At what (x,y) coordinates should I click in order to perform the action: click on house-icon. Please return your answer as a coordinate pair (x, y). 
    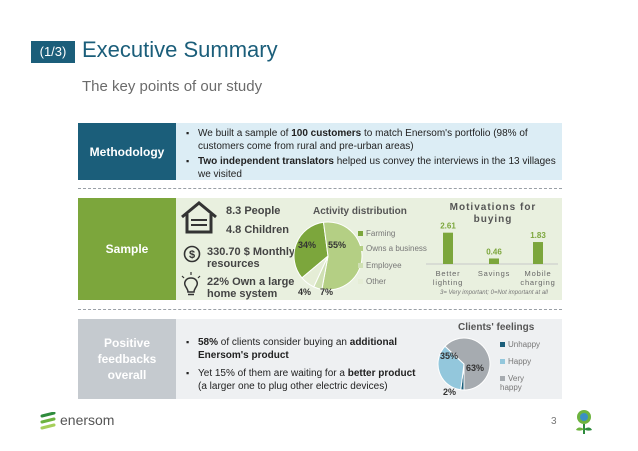
    Looking at the image, I should click on (199, 217).